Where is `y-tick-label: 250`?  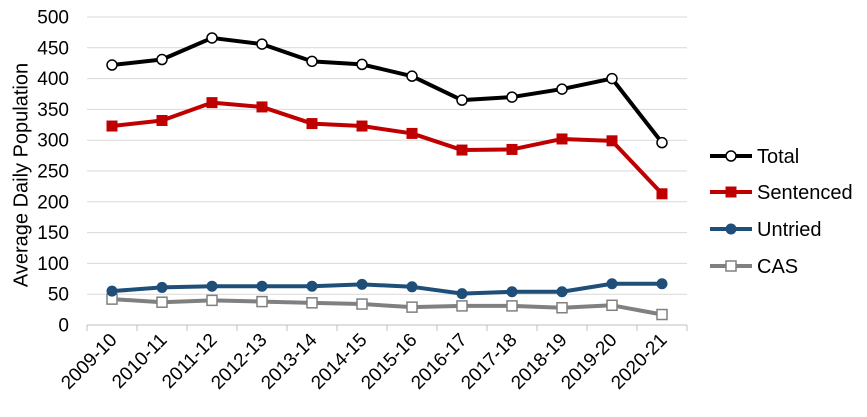
y-tick-label: 250 is located at coordinates (53, 172).